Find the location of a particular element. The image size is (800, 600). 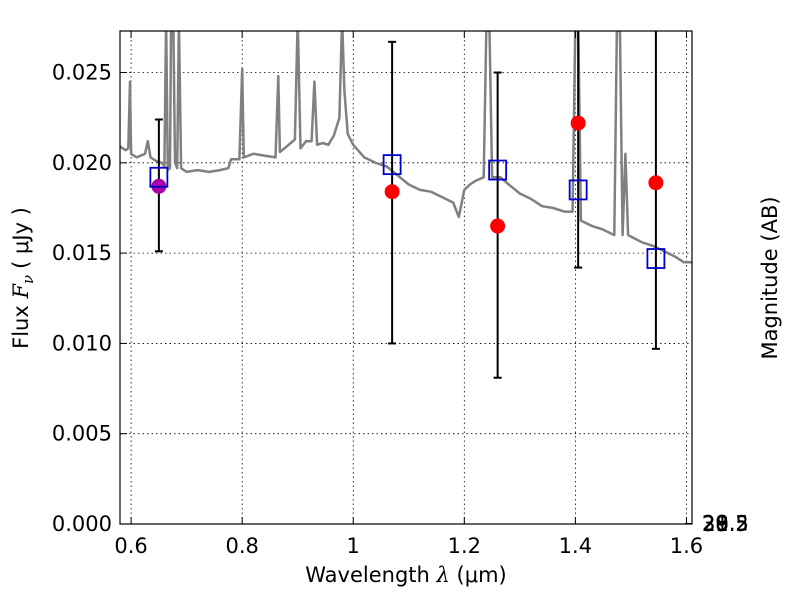

y-tick-label: 0.025 is located at coordinates (82, 73).